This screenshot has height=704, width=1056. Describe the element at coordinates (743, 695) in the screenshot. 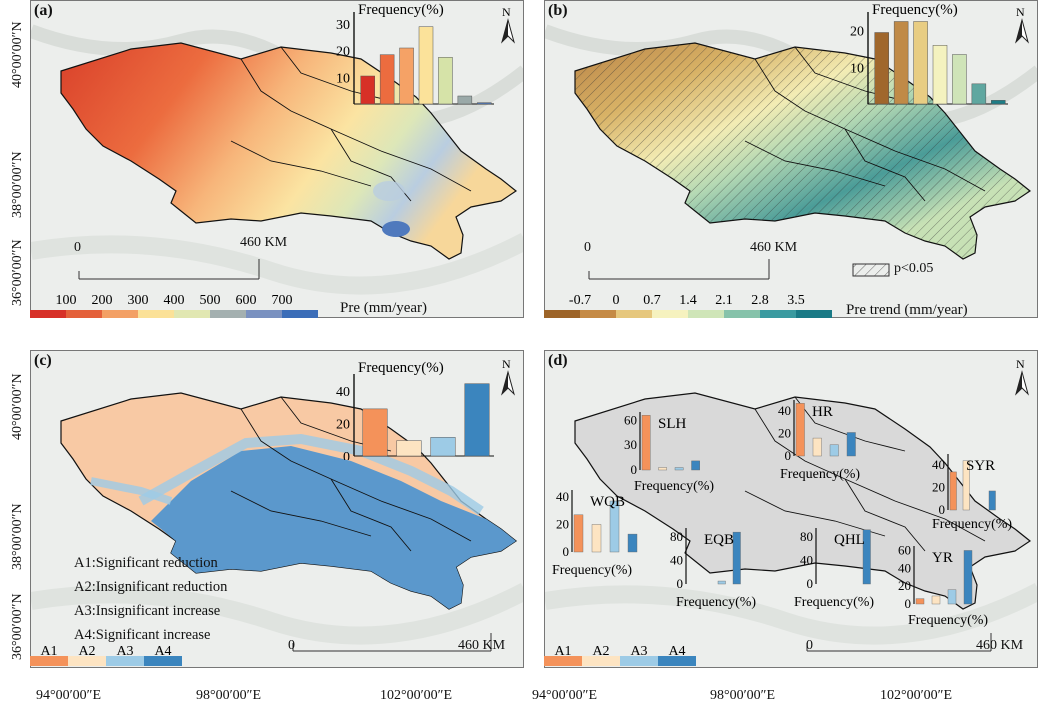

I see `lon-label-98-d: 98°00′00″E` at that location.